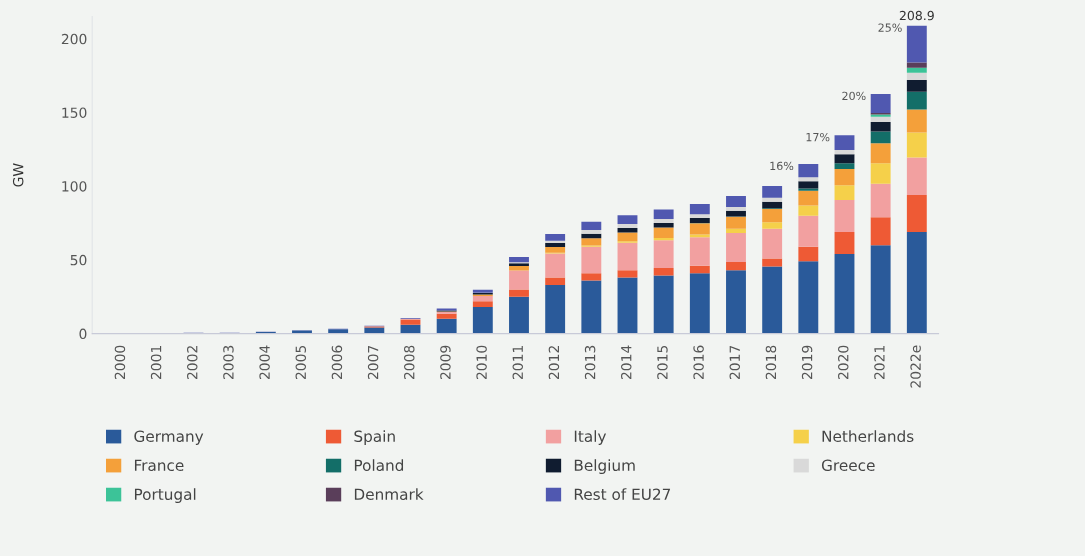  Describe the element at coordinates (379, 465) in the screenshot. I see `legend-label: Poland` at that location.